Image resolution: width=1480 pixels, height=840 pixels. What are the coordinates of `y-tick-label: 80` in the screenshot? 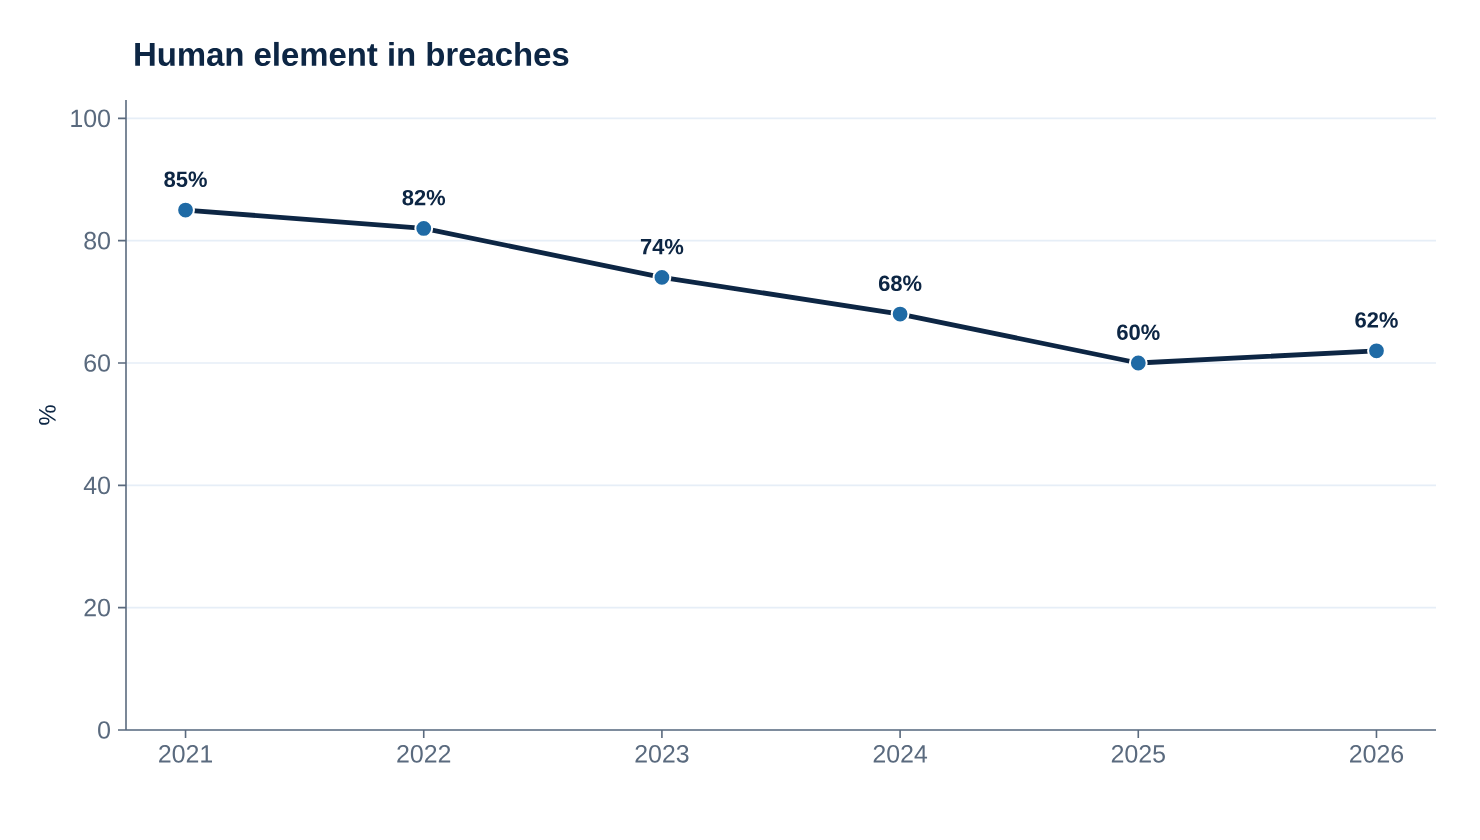 It's located at (97, 240).